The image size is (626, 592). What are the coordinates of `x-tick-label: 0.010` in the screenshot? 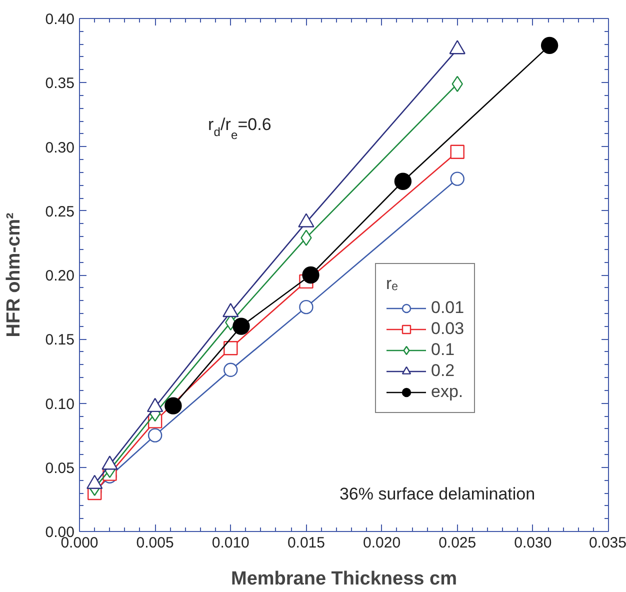 It's located at (231, 543).